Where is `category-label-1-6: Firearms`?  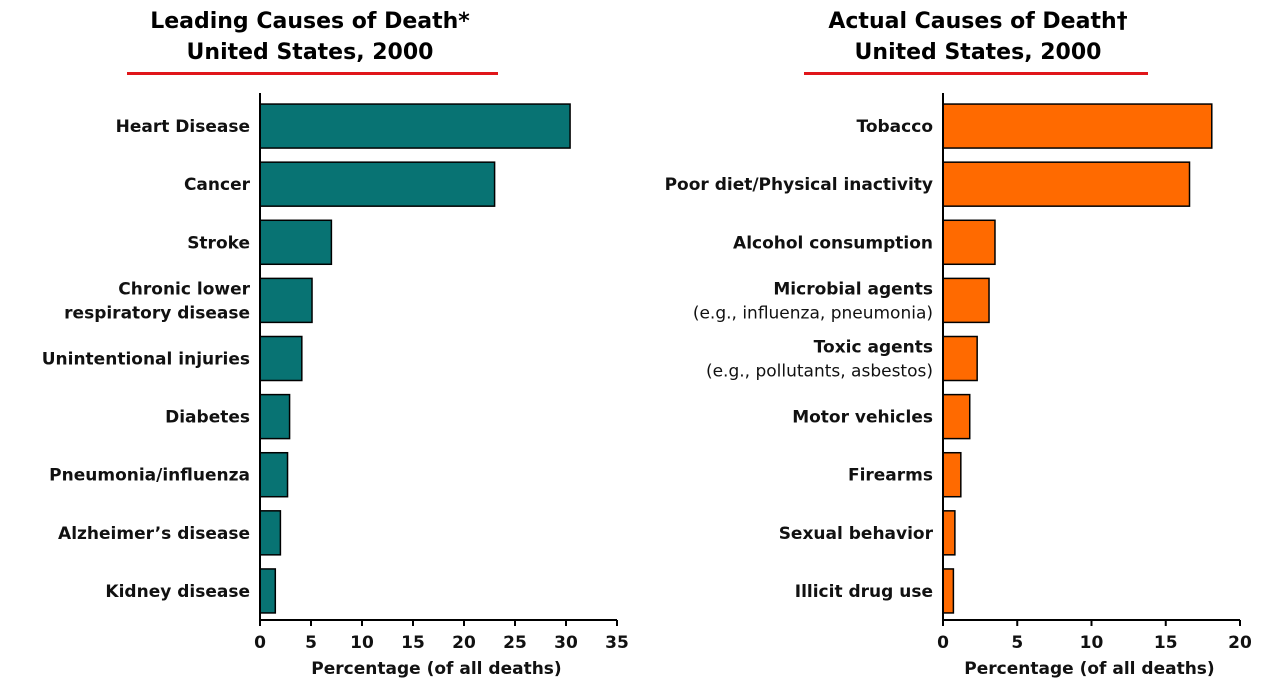
category-label-1-6: Firearms is located at coordinates (890, 476).